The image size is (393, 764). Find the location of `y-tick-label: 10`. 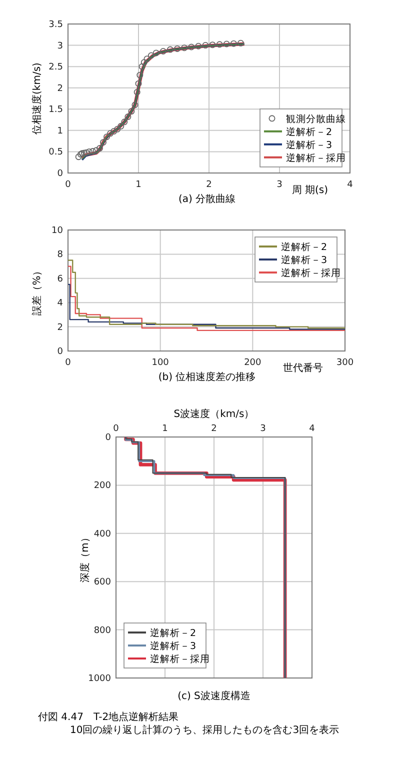

y-tick-label: 10 is located at coordinates (58, 231).